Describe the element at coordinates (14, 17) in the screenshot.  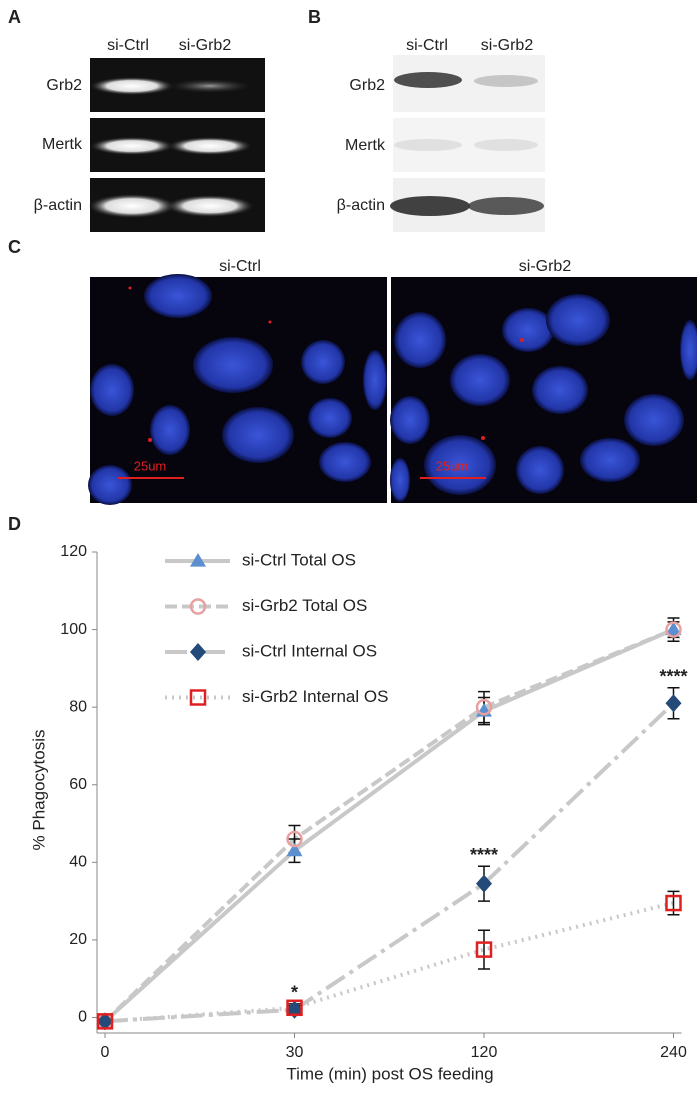
I see `panel-label: A` at that location.